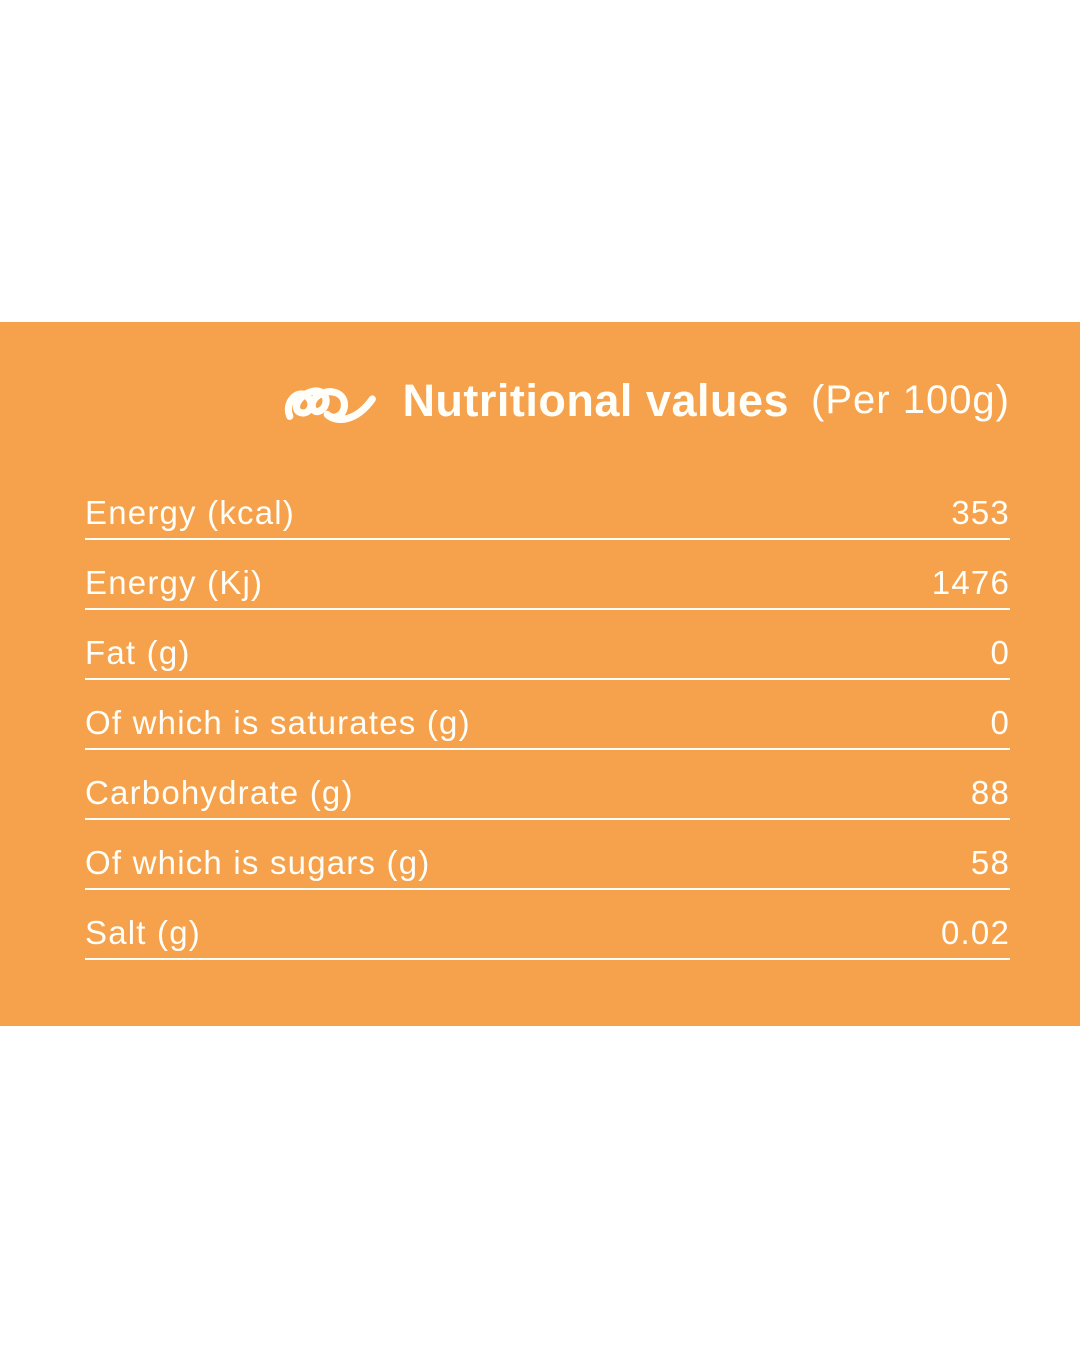 Image resolution: width=1080 pixels, height=1350 pixels. Describe the element at coordinates (138, 652) in the screenshot. I see `row-label: Fat (g)` at that location.